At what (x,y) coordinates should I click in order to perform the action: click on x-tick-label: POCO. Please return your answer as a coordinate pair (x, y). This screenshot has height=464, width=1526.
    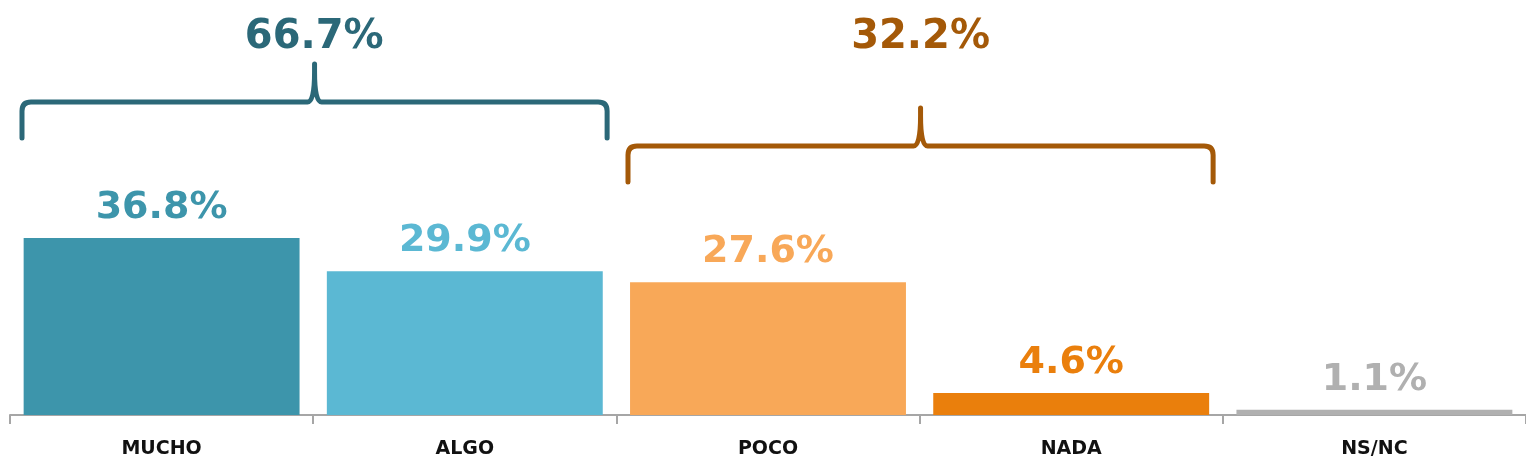
    Looking at the image, I should click on (768, 446).